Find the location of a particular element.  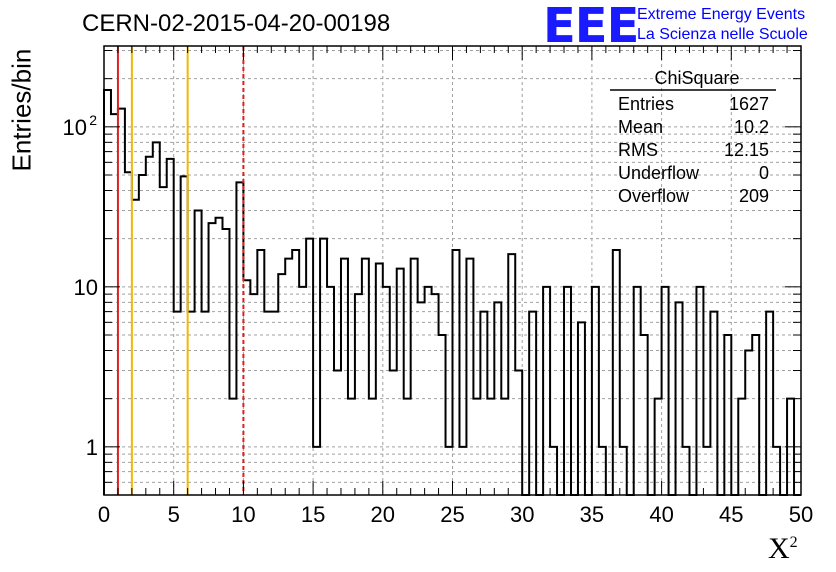

x-axis-label-superscript: 2 is located at coordinates (793, 542).